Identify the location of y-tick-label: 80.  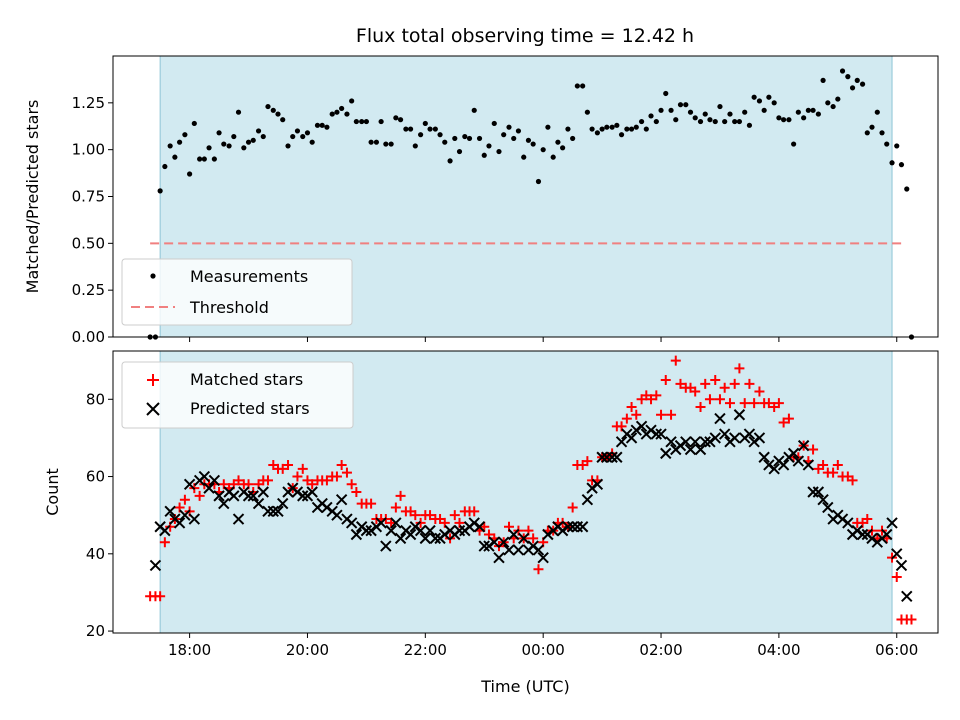
(95, 399).